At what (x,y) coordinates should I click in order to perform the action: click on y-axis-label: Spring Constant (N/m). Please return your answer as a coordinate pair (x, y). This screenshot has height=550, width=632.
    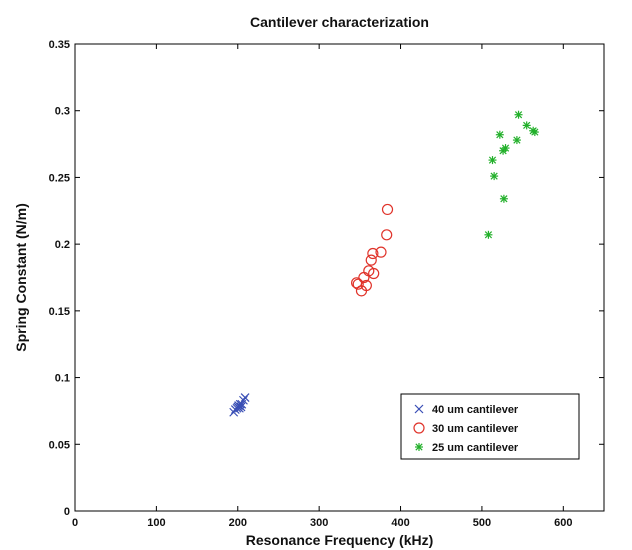
    Looking at the image, I should click on (21, 277).